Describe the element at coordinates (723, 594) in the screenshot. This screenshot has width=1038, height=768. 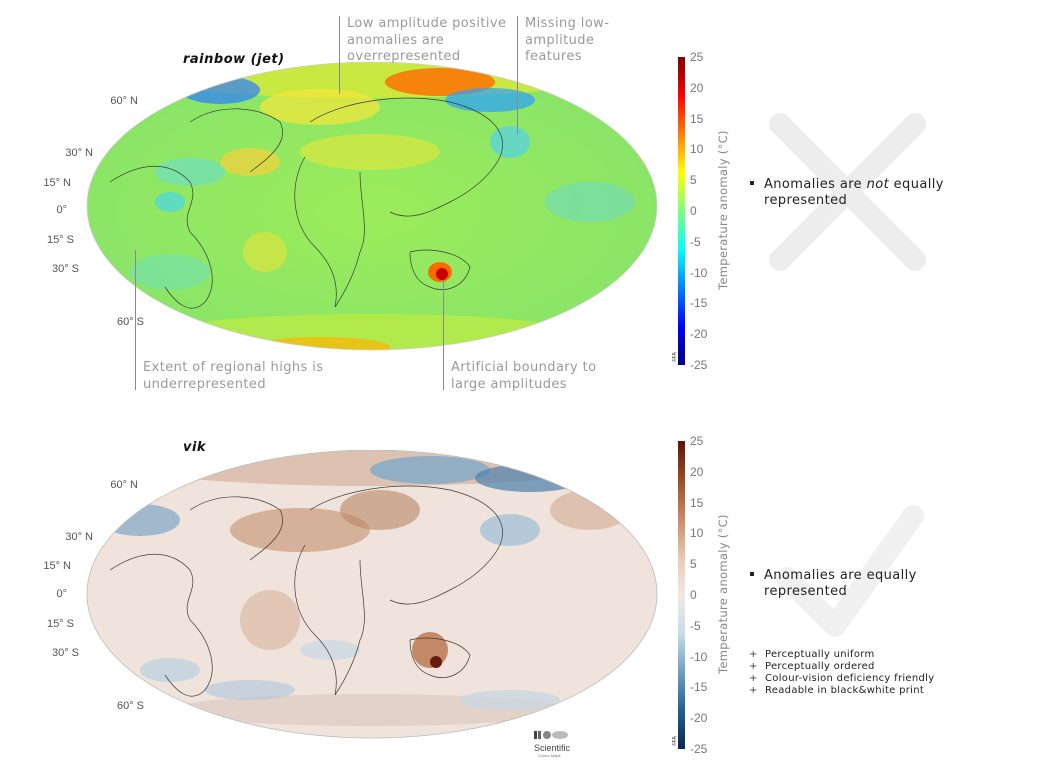
I see `vik-colorbar-label: Temperature anomaly (°C)` at that location.